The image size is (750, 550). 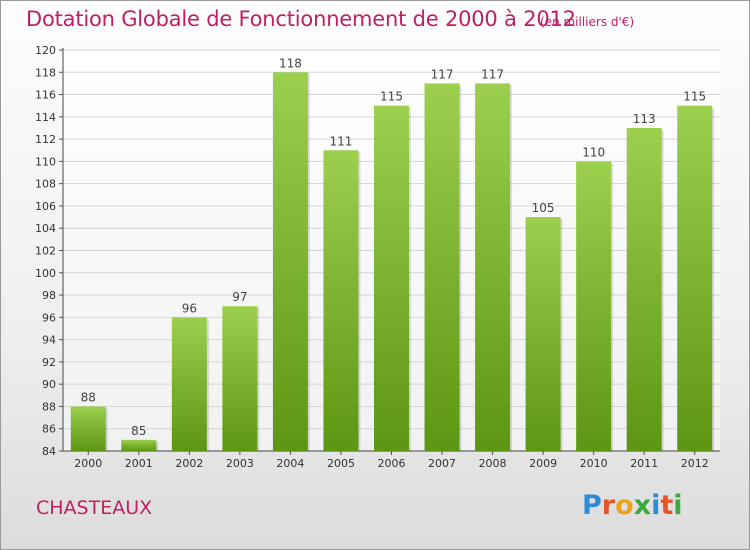 What do you see at coordinates (593, 152) in the screenshot?
I see `data-label: 110` at bounding box center [593, 152].